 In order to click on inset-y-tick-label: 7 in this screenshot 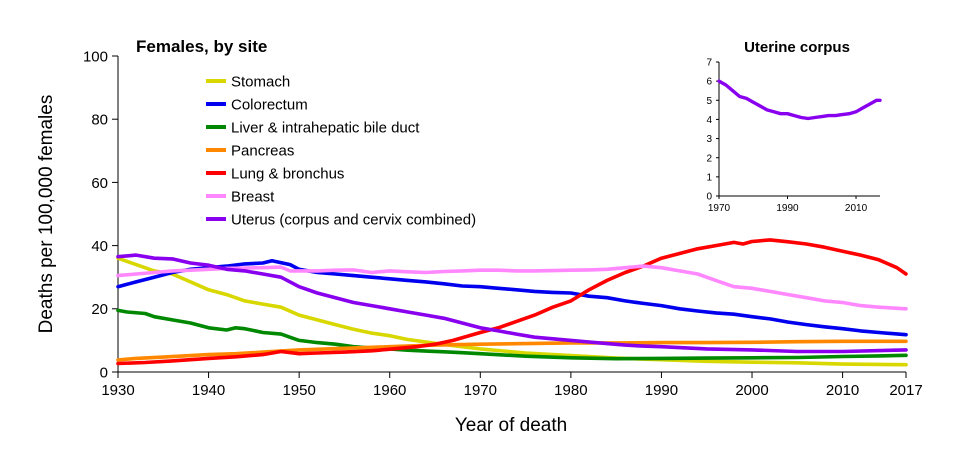, I will do `click(709, 63)`.